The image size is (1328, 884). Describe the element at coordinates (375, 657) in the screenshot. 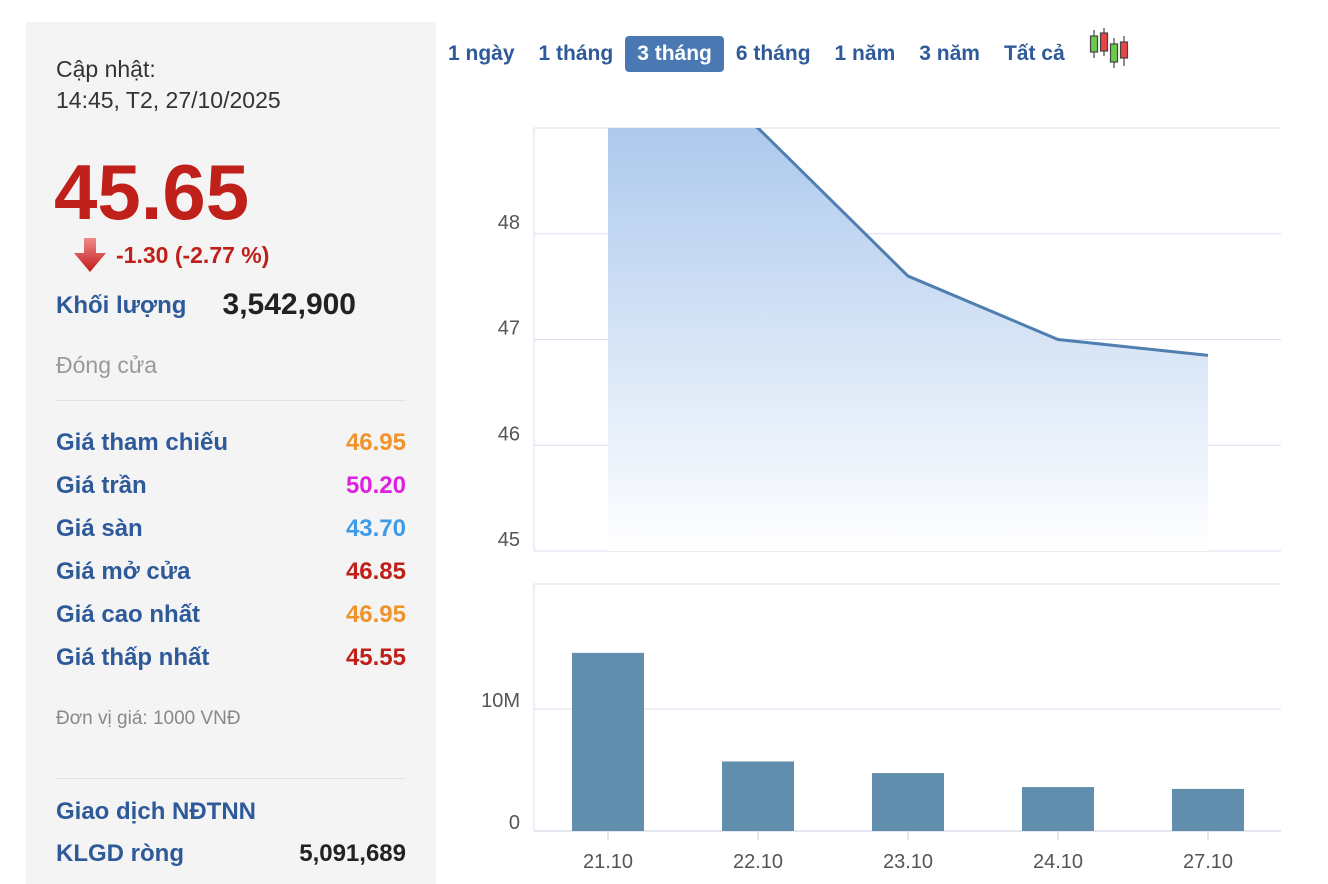

I see `price-value: 45.55` at that location.